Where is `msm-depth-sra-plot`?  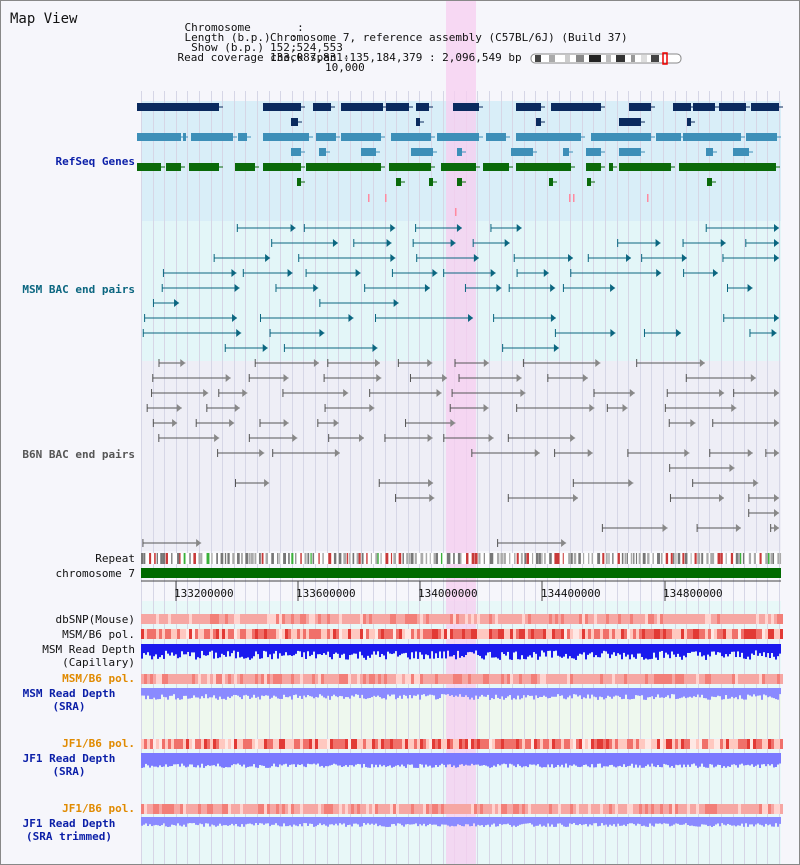
msm-depth-sra-plot is located at coordinates (461, 694).